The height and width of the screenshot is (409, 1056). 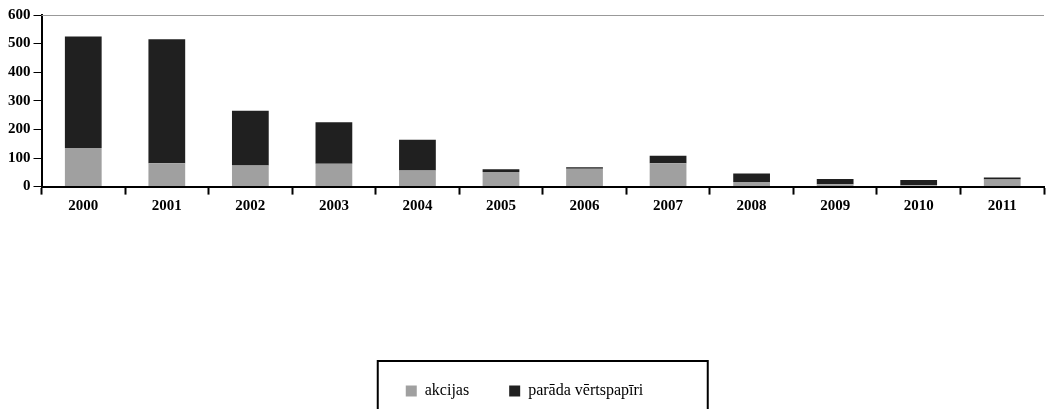 I want to click on x-tick-label: 2008, so click(x=751, y=205).